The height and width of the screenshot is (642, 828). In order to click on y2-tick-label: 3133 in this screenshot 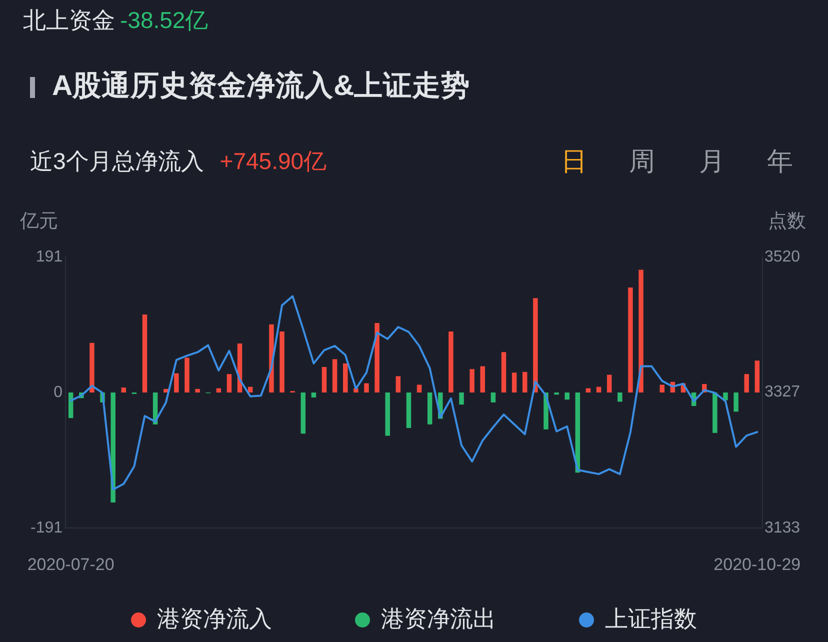, I will do `click(782, 527)`.